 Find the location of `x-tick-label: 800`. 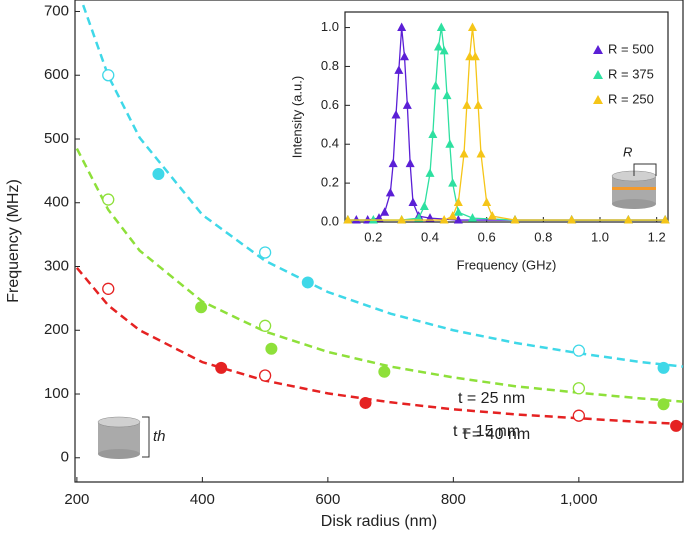

x-tick-label: 800 is located at coordinates (453, 499).